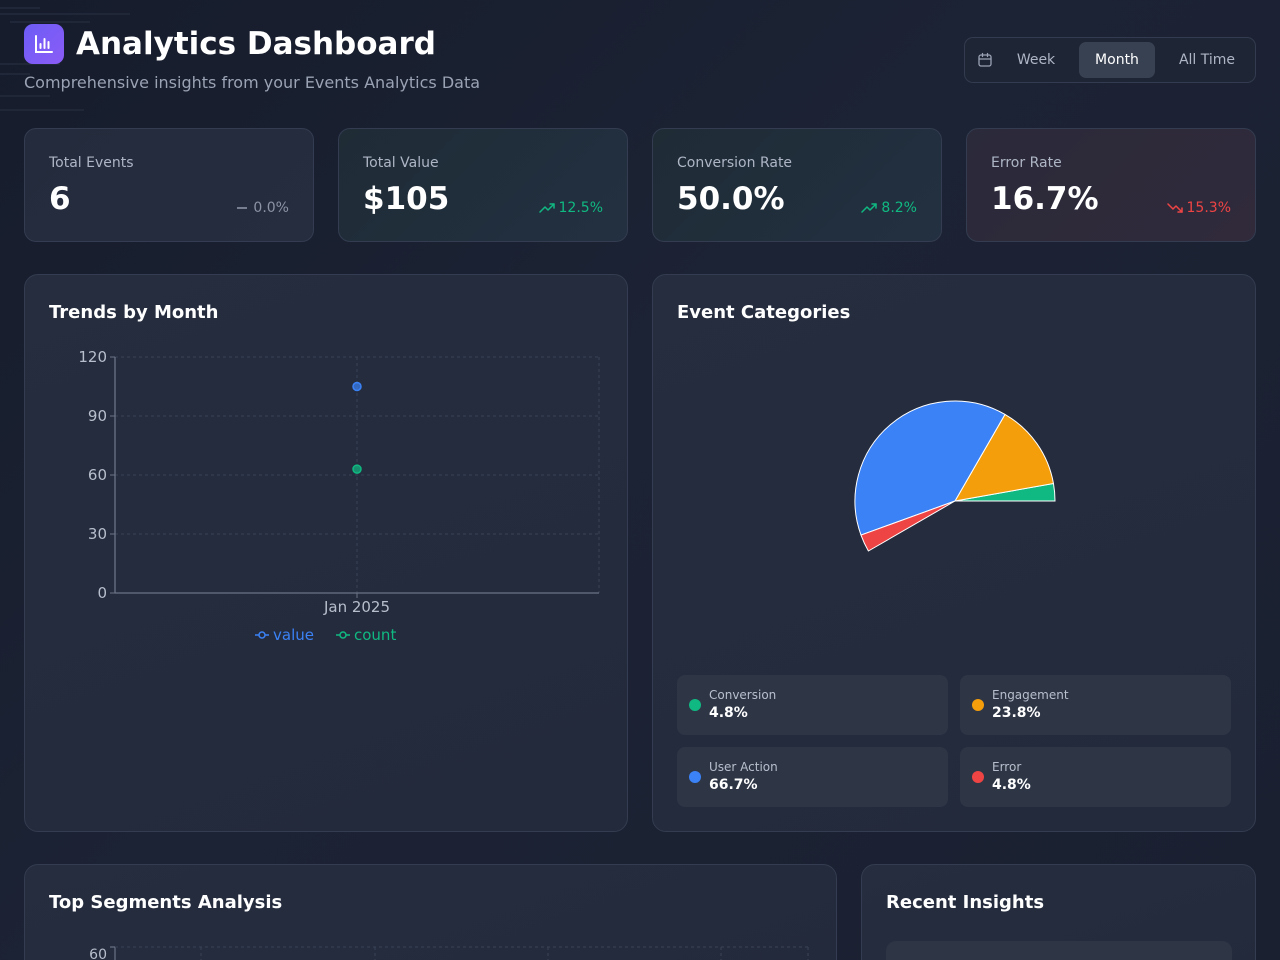  What do you see at coordinates (357, 469) in the screenshot?
I see `data-point-count` at bounding box center [357, 469].